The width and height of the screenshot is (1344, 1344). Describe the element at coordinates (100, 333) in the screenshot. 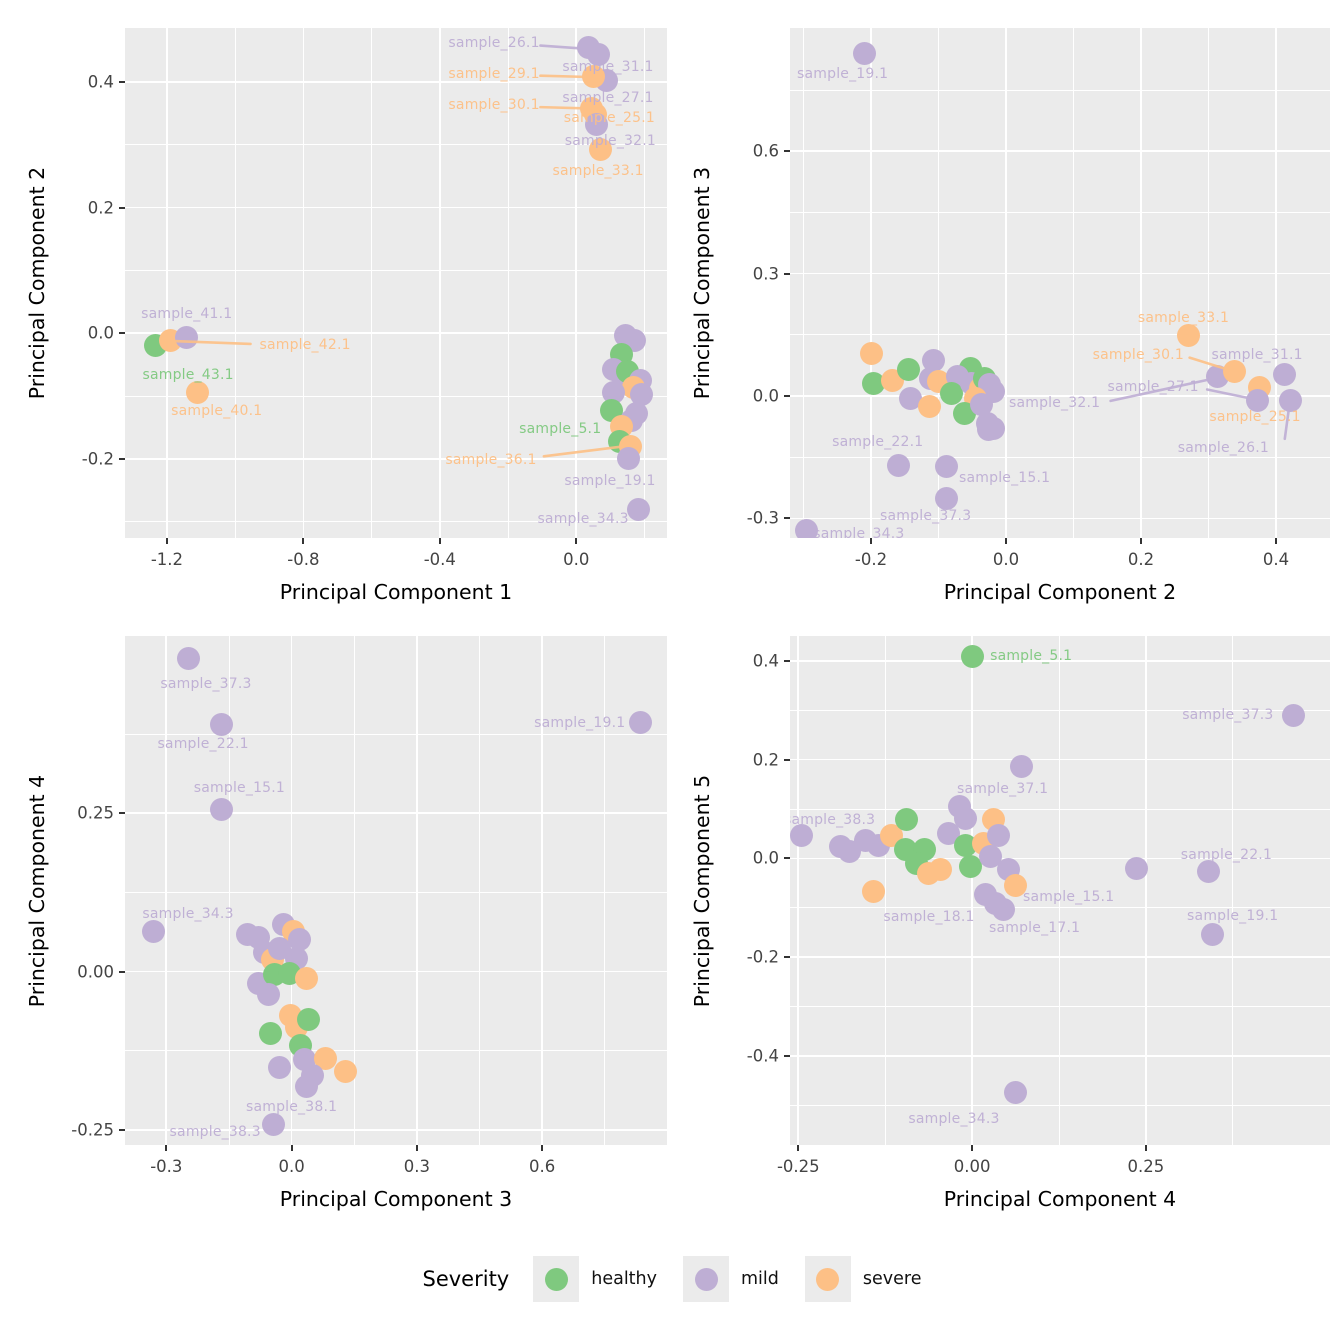

I see `y-tick-label: 0.0` at that location.